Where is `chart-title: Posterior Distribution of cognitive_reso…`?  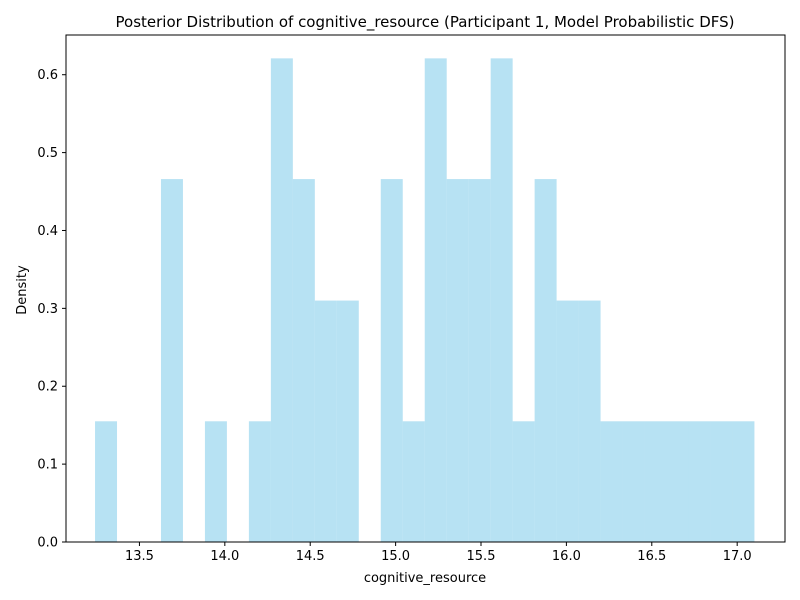
chart-title: Posterior Distribution of cognitive_reso… is located at coordinates (425, 22).